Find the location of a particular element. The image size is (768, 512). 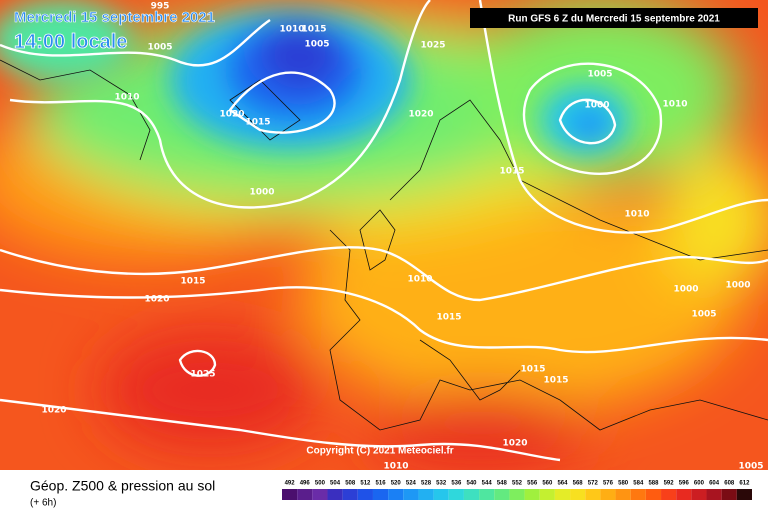

colorbar-tick: 524 is located at coordinates (411, 484).